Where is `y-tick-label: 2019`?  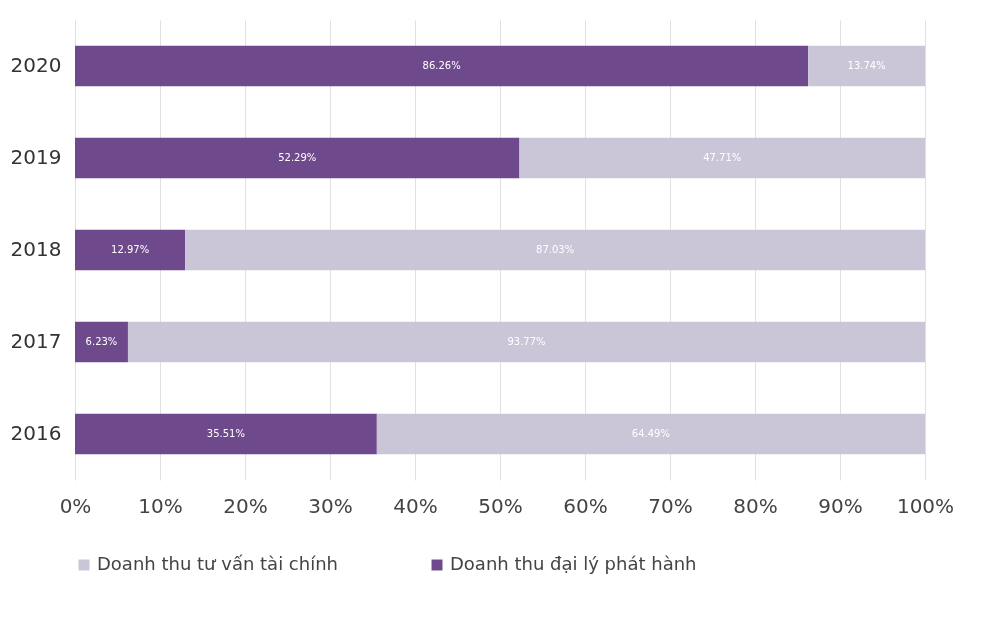
y-tick-label: 2019 is located at coordinates (36, 157).